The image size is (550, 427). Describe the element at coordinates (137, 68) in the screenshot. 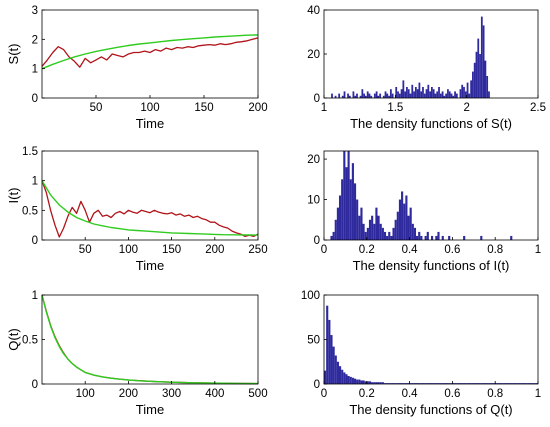

I see `S-time-panel: 50 100 150 200 0 1 2 3 Time S(t)` at that location.